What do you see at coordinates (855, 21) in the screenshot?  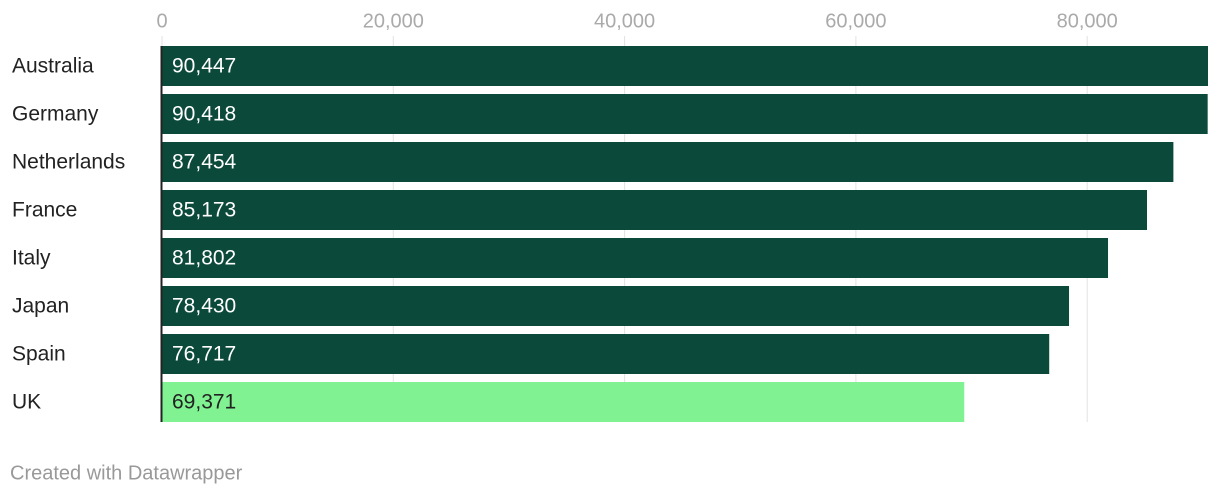 I see `x-tick-label: 60,000` at bounding box center [855, 21].